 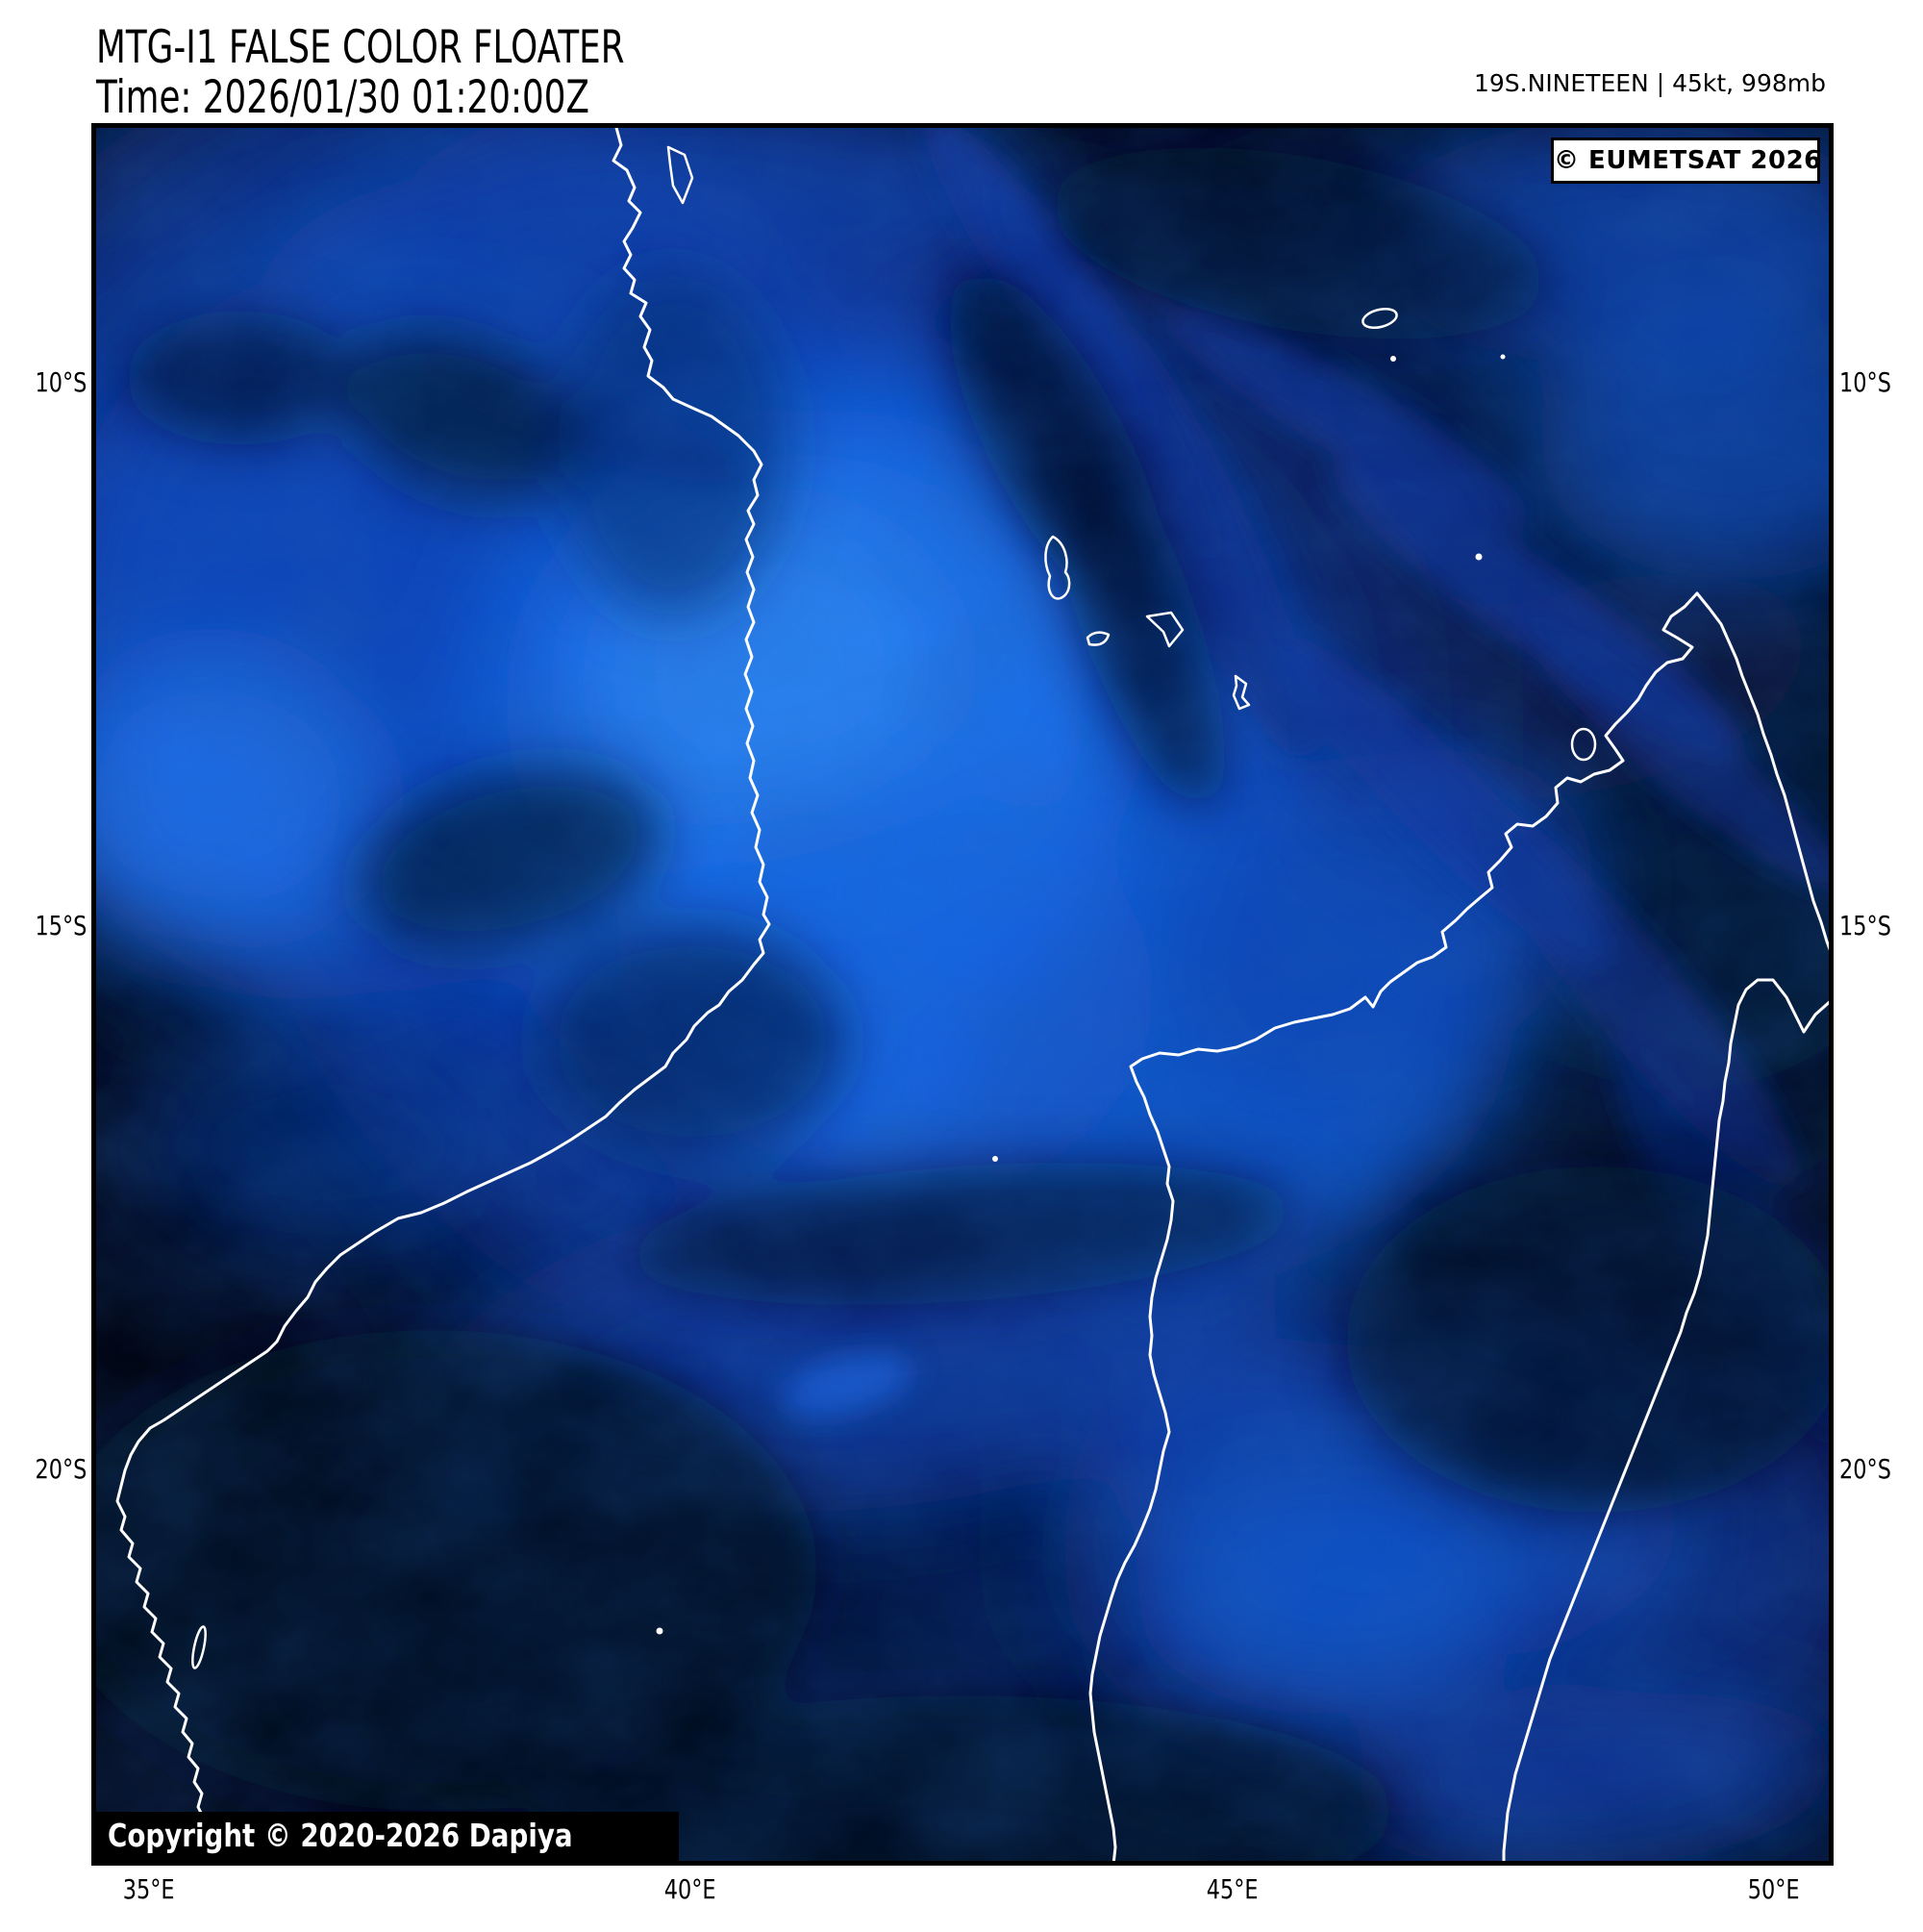 What do you see at coordinates (199, 1647) in the screenshot?
I see `coastal-lagoon` at bounding box center [199, 1647].